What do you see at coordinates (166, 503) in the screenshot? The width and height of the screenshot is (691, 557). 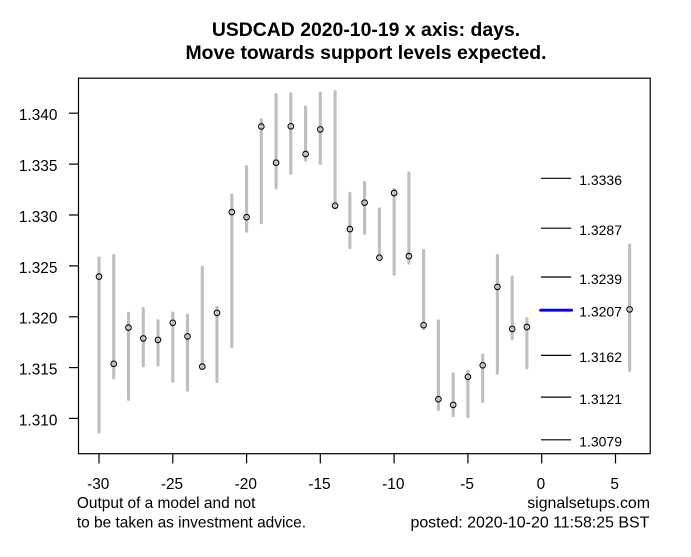 I see `svg-text: Output of a model and not` at bounding box center [166, 503].